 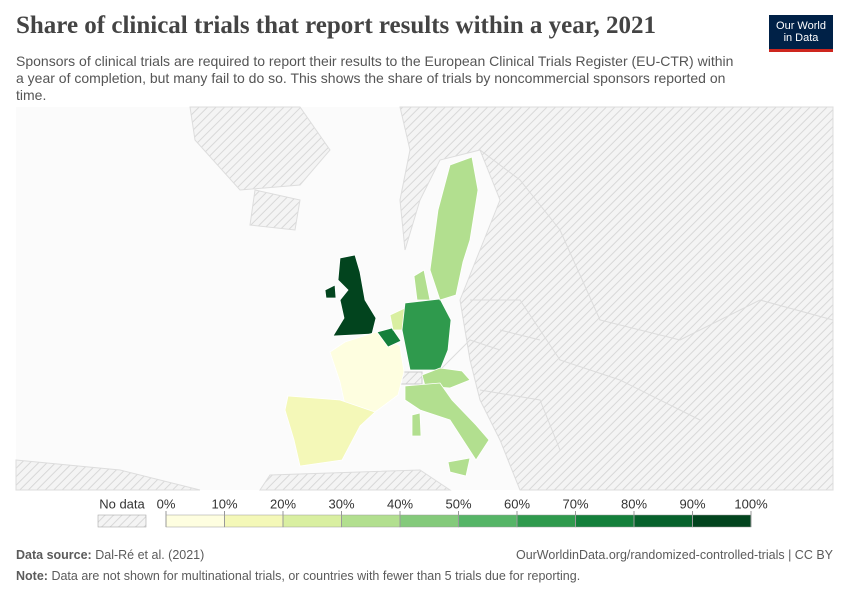 I want to click on legend-tick-label: 60%, so click(x=517, y=503).